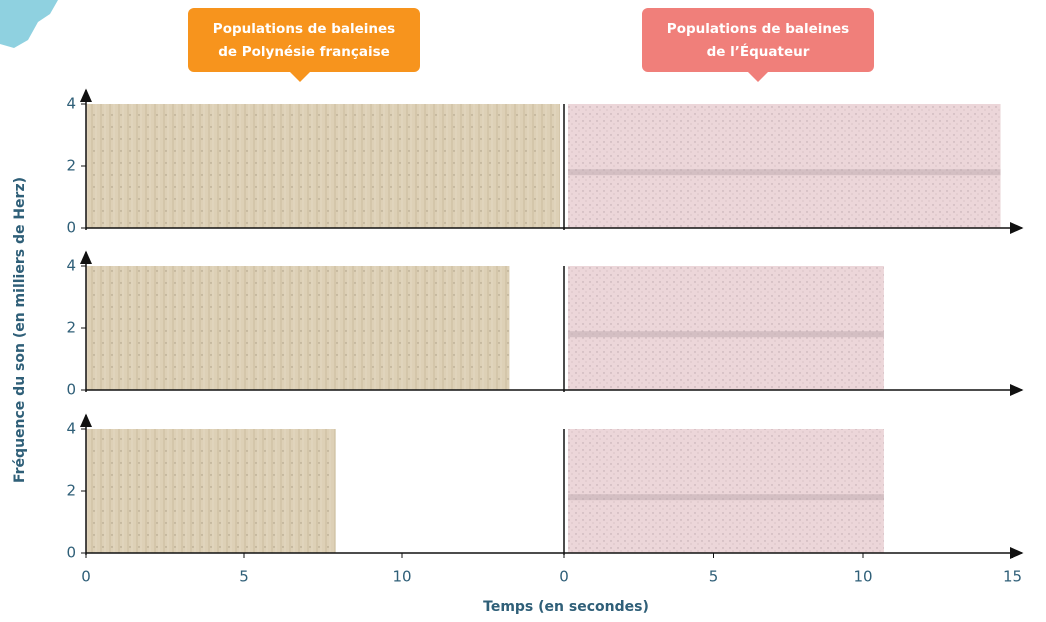 This screenshot has width=1046, height=622. What do you see at coordinates (1012, 577) in the screenshot?
I see `x-tick-label: 15` at bounding box center [1012, 577].